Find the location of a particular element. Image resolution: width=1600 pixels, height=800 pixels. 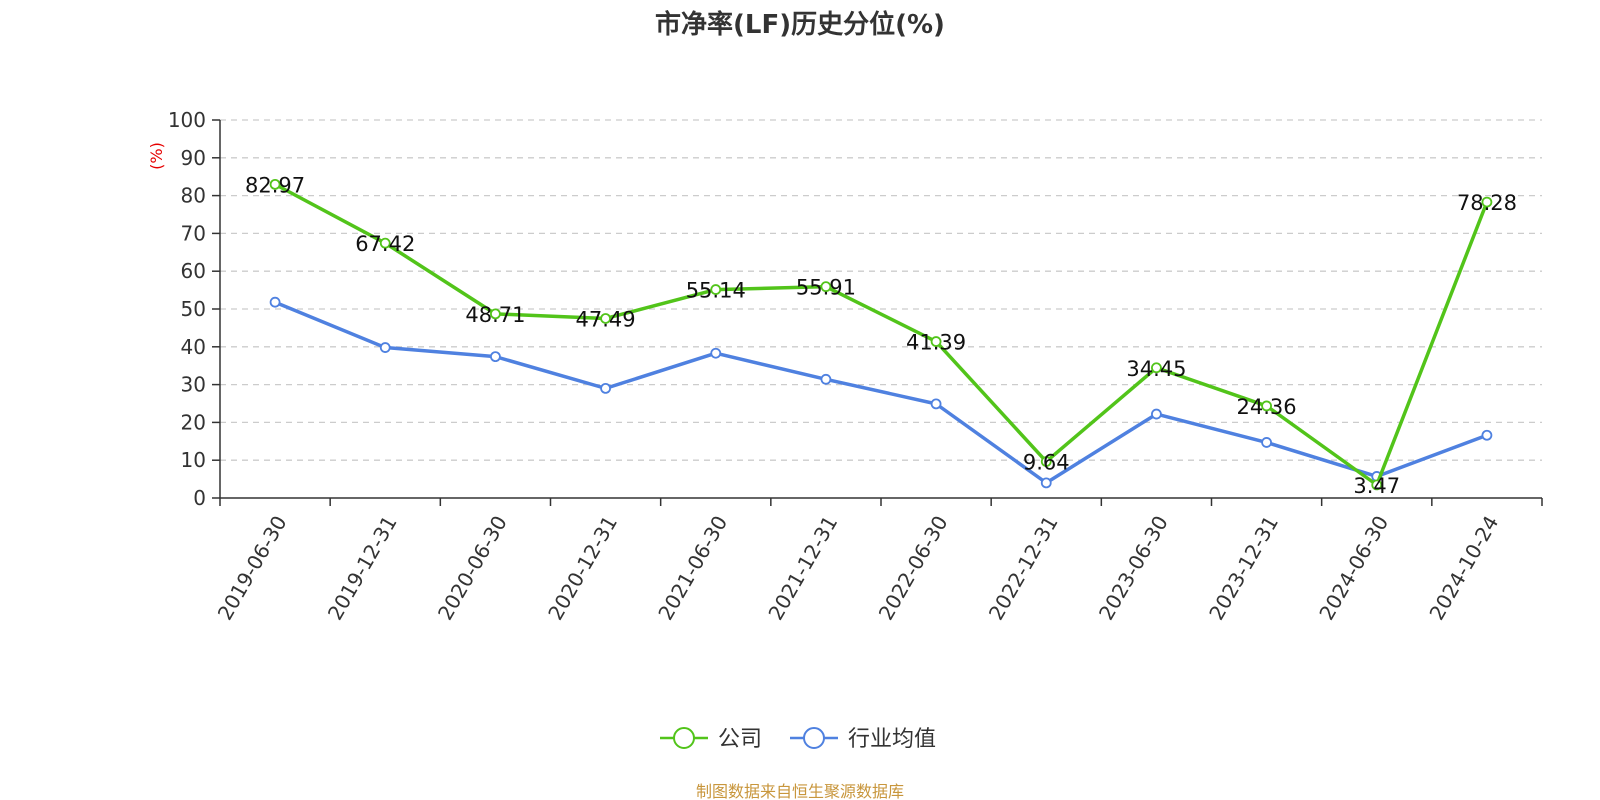

y-tick-label: 60 is located at coordinates (193, 271).